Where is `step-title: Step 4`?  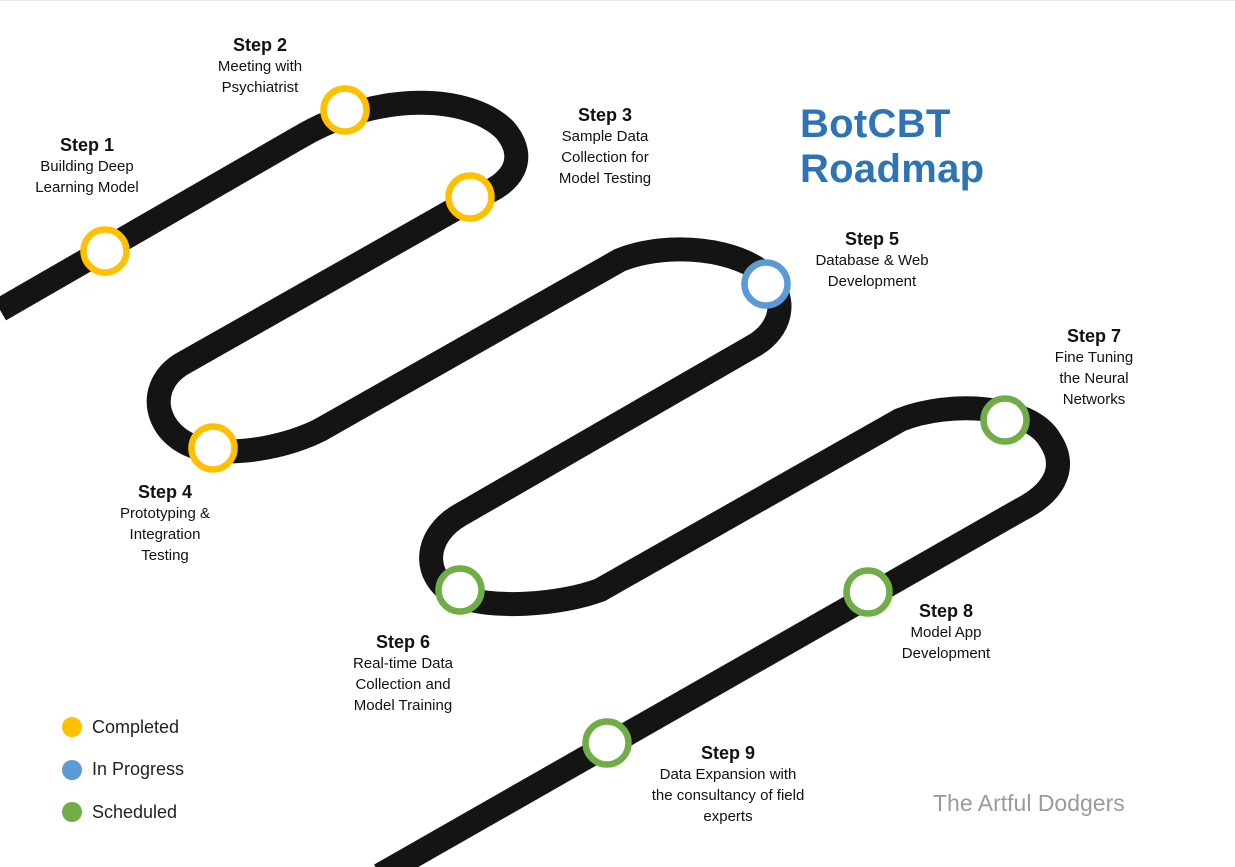 step-title: Step 4 is located at coordinates (165, 492).